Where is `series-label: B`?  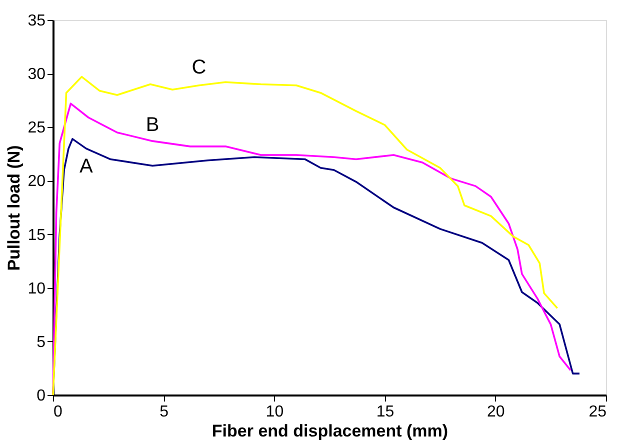
series-label: B is located at coordinates (153, 125).